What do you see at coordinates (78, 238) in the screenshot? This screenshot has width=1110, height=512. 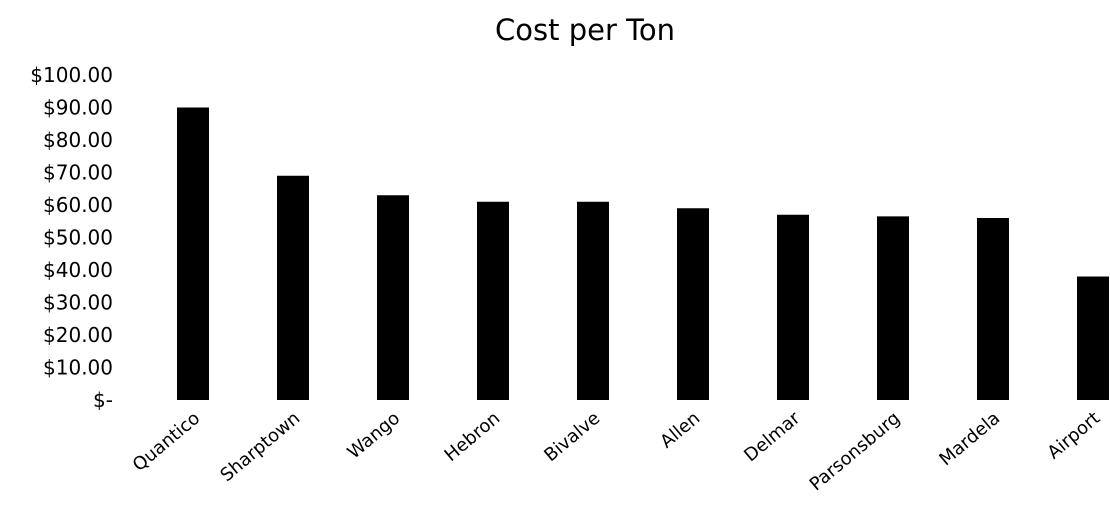 I see `y-tick-label: $50.00` at bounding box center [78, 238].